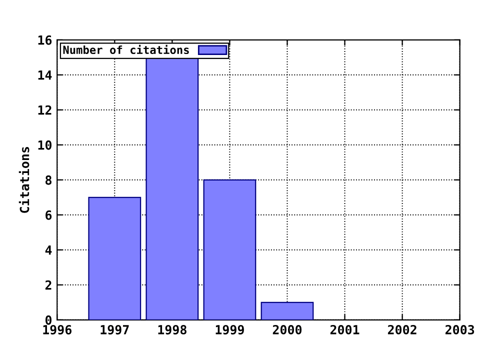 This screenshot has width=480, height=350. Describe the element at coordinates (45, 75) in the screenshot. I see `y-tick-label: 14` at that location.